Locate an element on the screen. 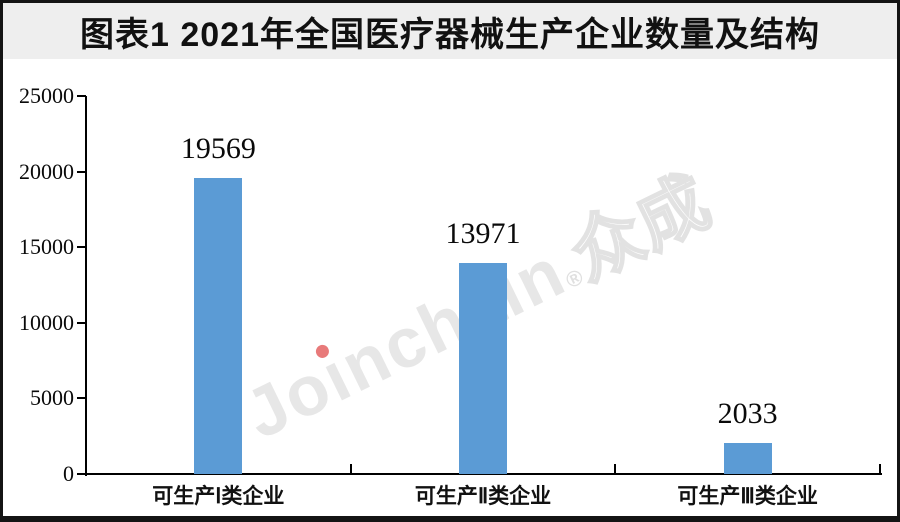 This screenshot has width=900, height=522. x-axis-end-tick is located at coordinates (880, 469).